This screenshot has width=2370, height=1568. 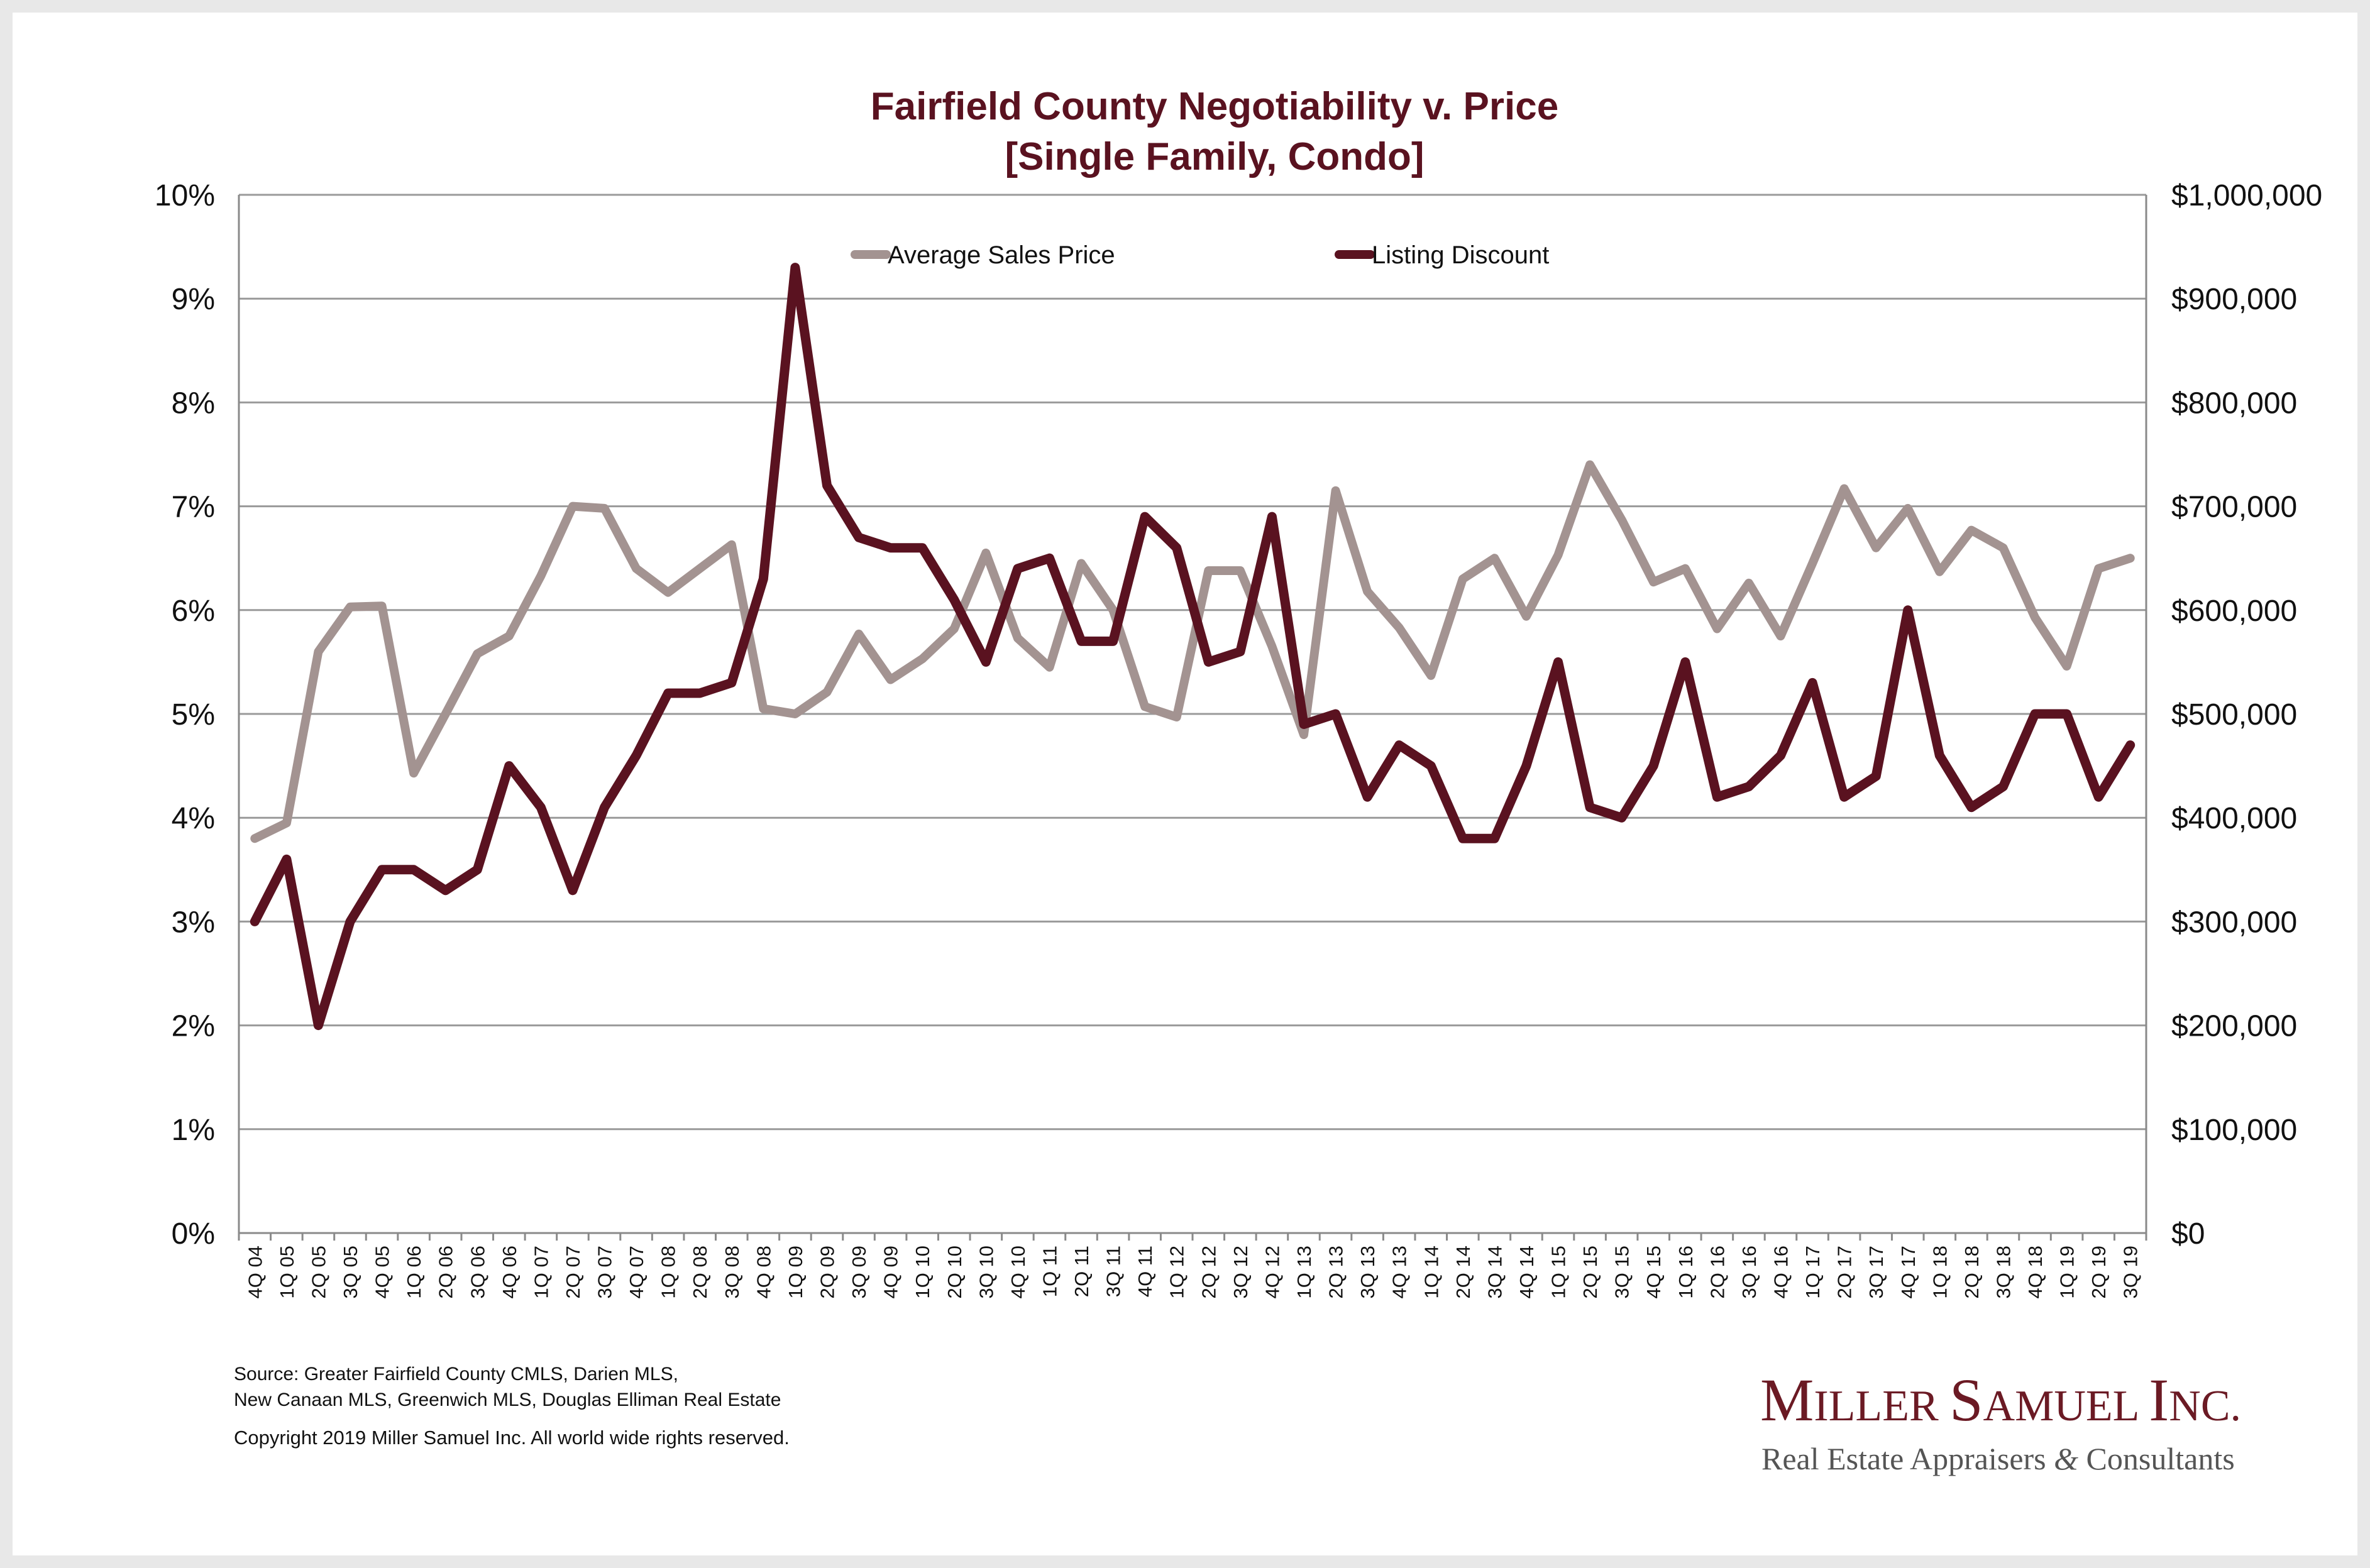 I want to click on x-tick-label: 2Q 10, so click(x=955, y=1272).